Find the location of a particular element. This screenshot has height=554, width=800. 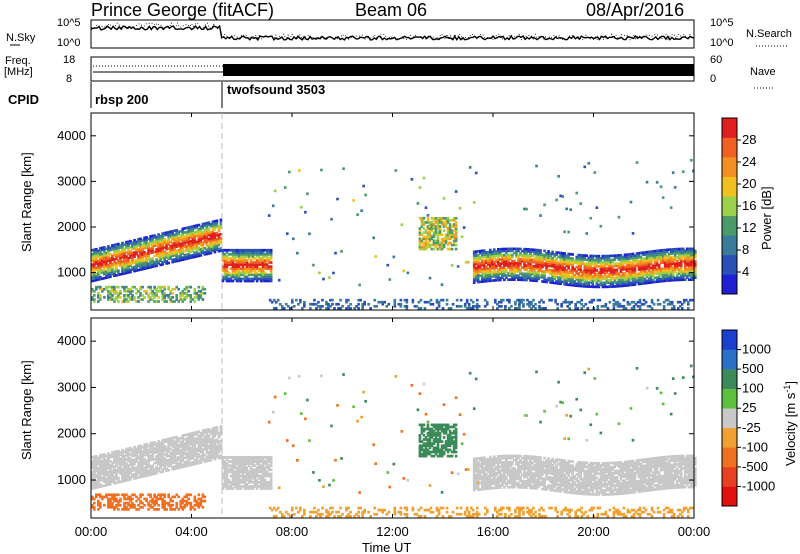

noise-sky-trace is located at coordinates (392, 33).